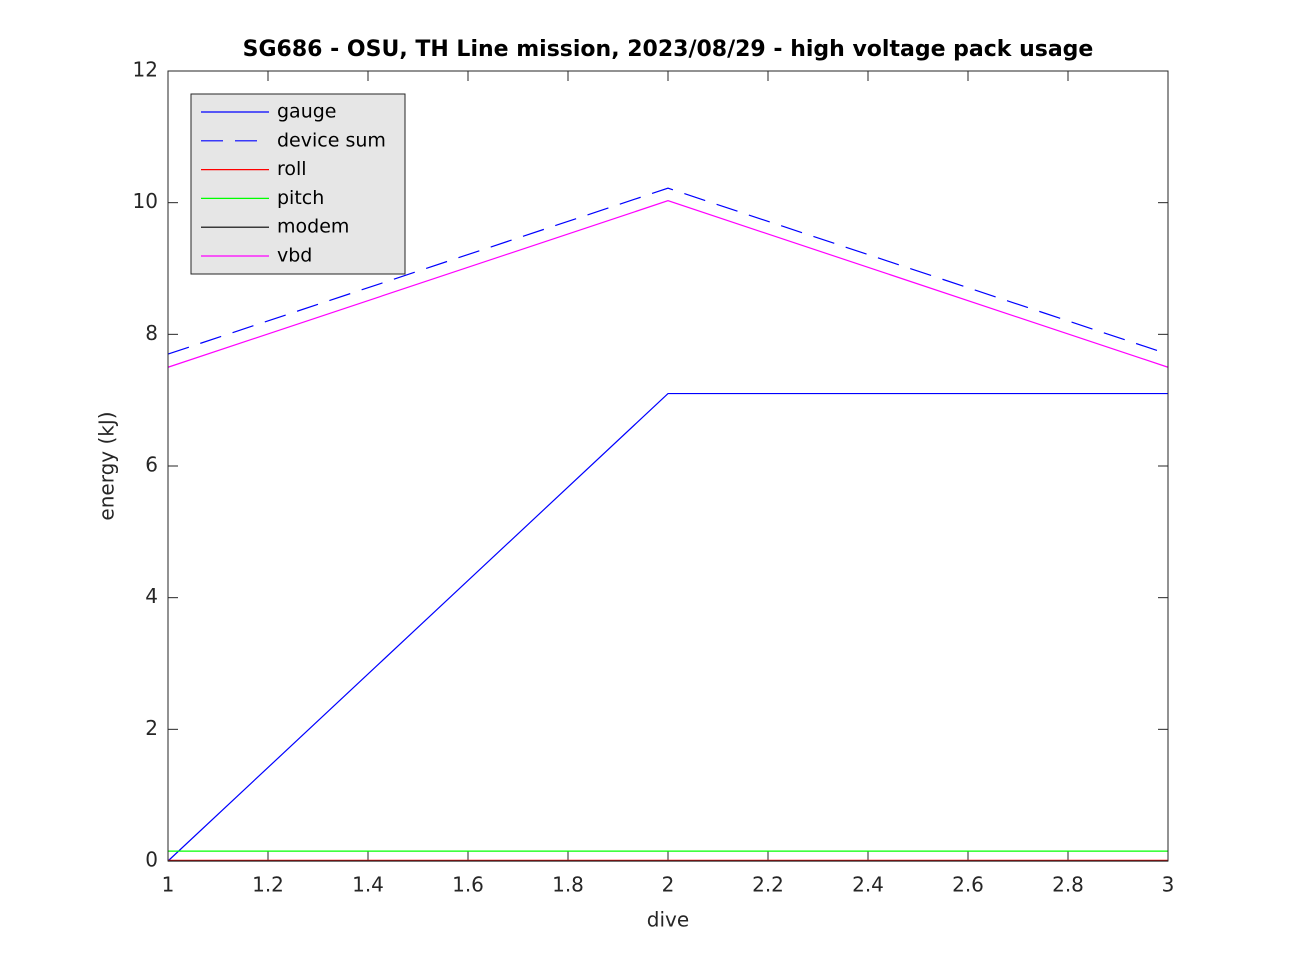  Describe the element at coordinates (300, 198) in the screenshot. I see `legend-label: pitch` at that location.